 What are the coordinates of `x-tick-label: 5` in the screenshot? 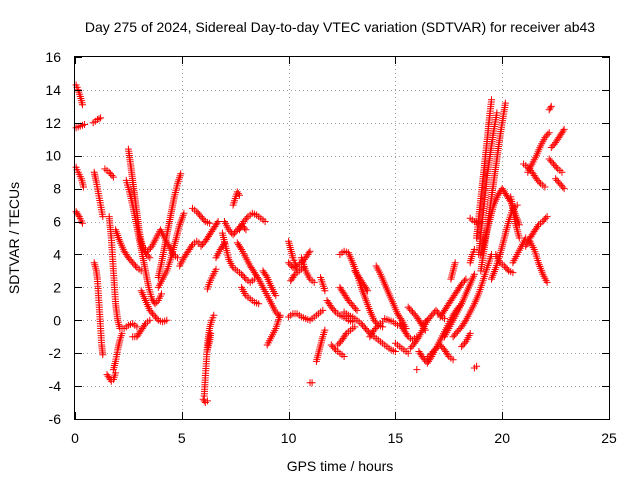 It's located at (182, 438).